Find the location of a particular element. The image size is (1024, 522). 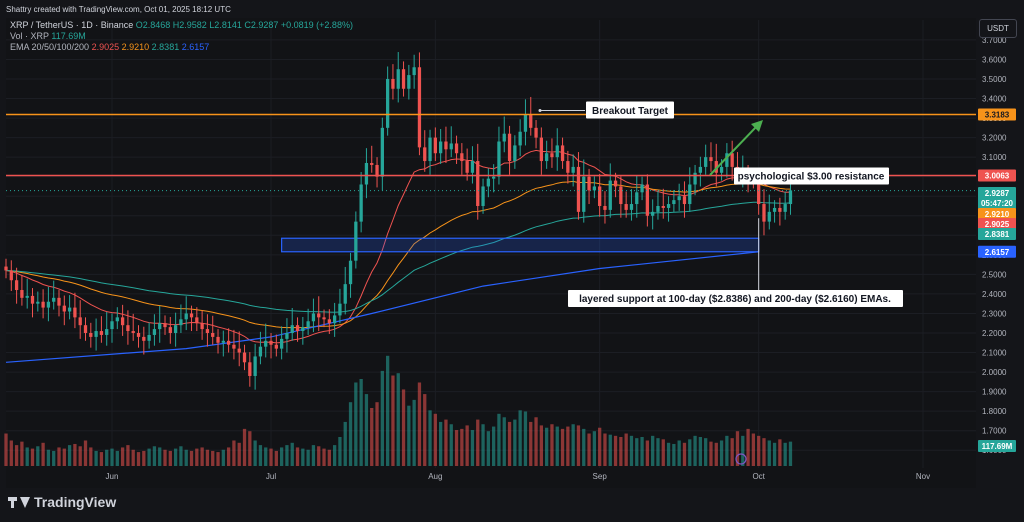

volume-label: Vol · XRP is located at coordinates (29, 36).